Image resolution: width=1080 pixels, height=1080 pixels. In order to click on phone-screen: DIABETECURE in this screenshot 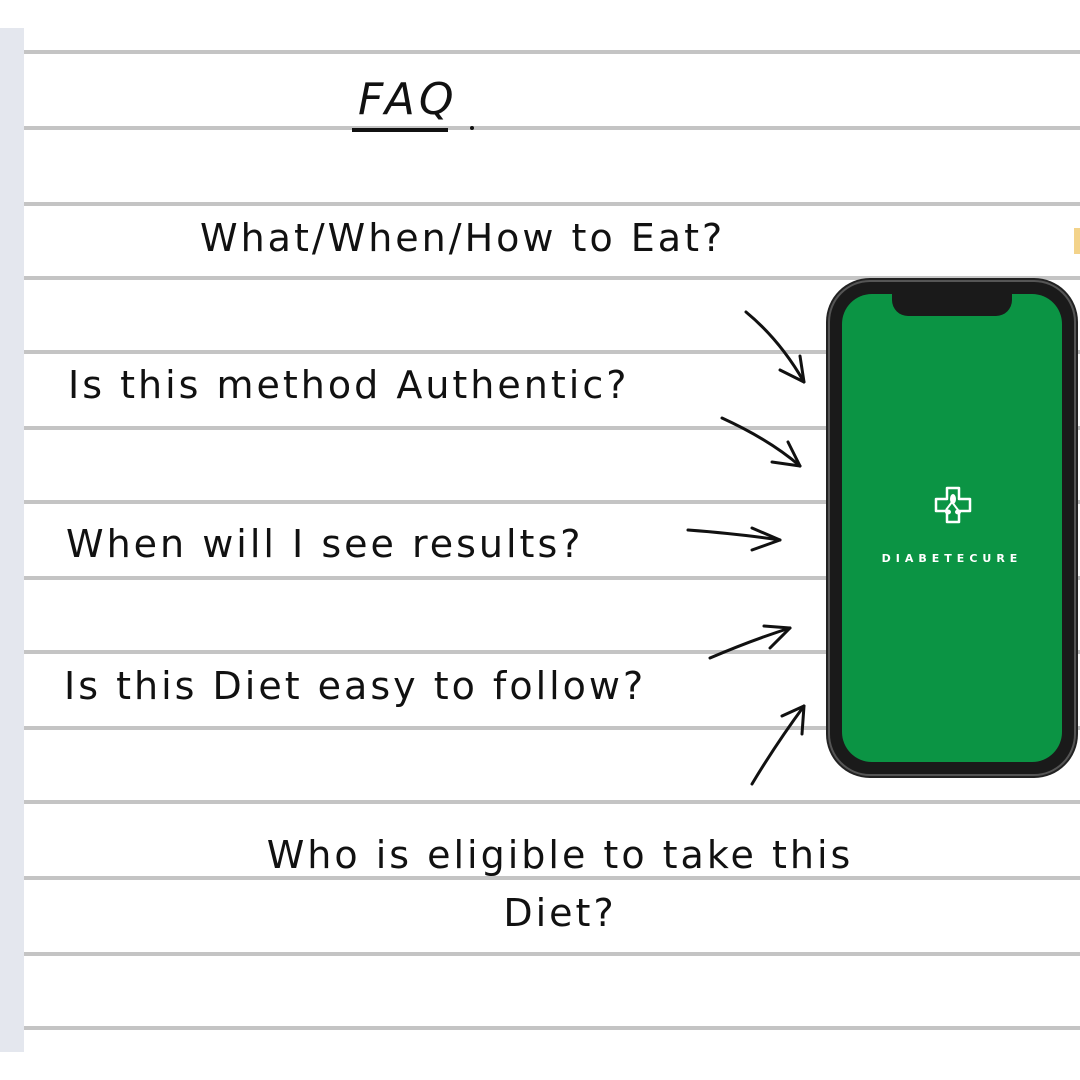, I will do `click(952, 528)`.